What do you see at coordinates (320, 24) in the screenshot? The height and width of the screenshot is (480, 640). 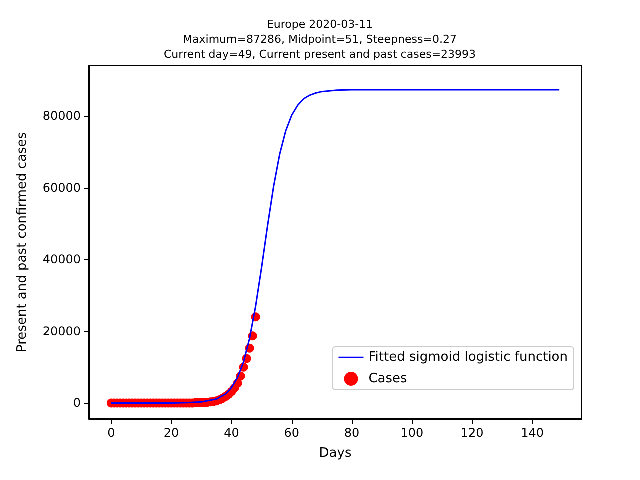 I see `chart-title: Europe 2020-03-11` at bounding box center [320, 24].